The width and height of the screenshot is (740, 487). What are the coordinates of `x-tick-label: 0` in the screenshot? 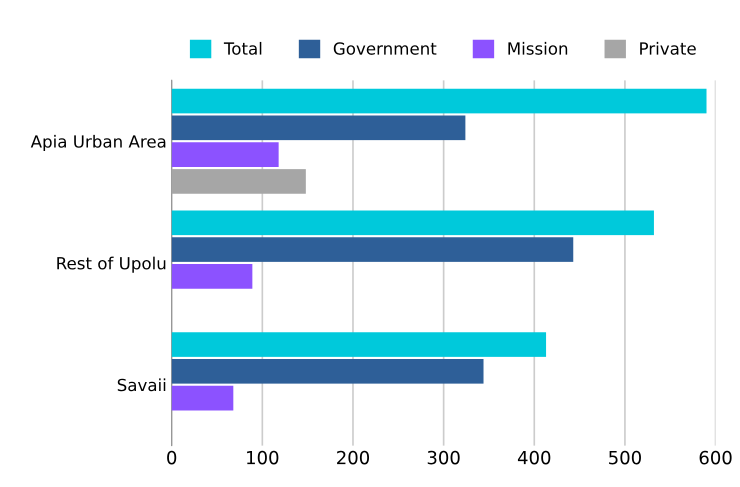 It's located at (171, 457).